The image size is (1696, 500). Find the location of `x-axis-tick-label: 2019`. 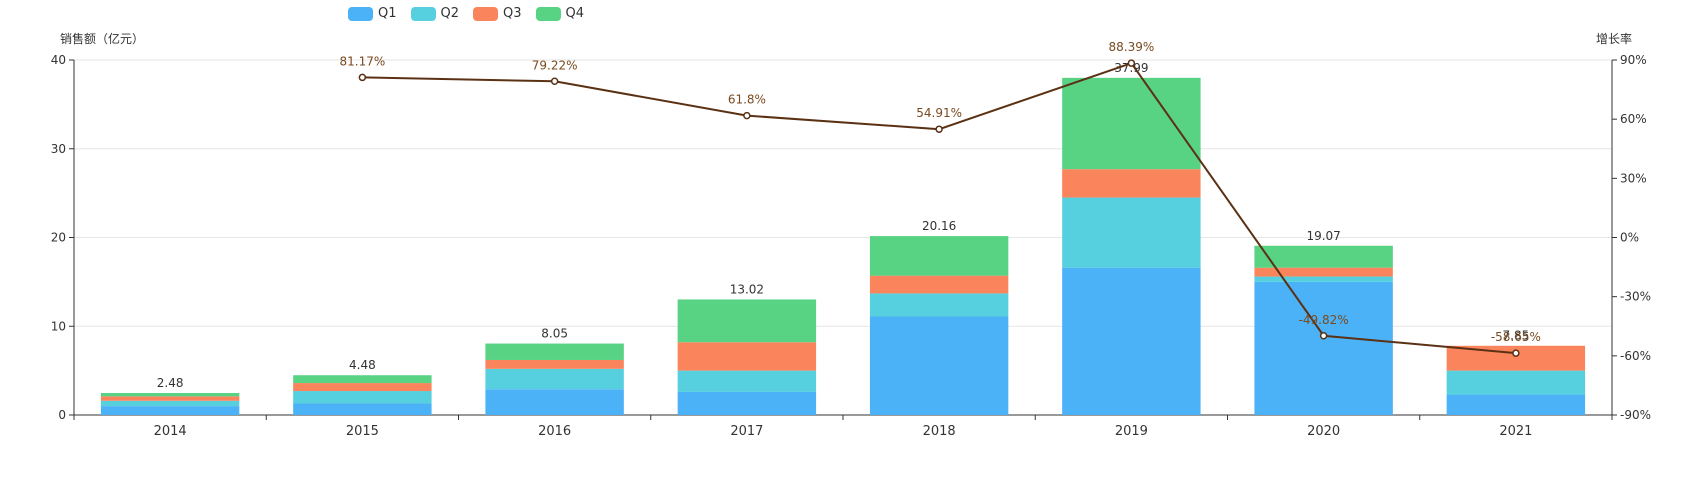

x-axis-tick-label: 2019 is located at coordinates (1131, 431).